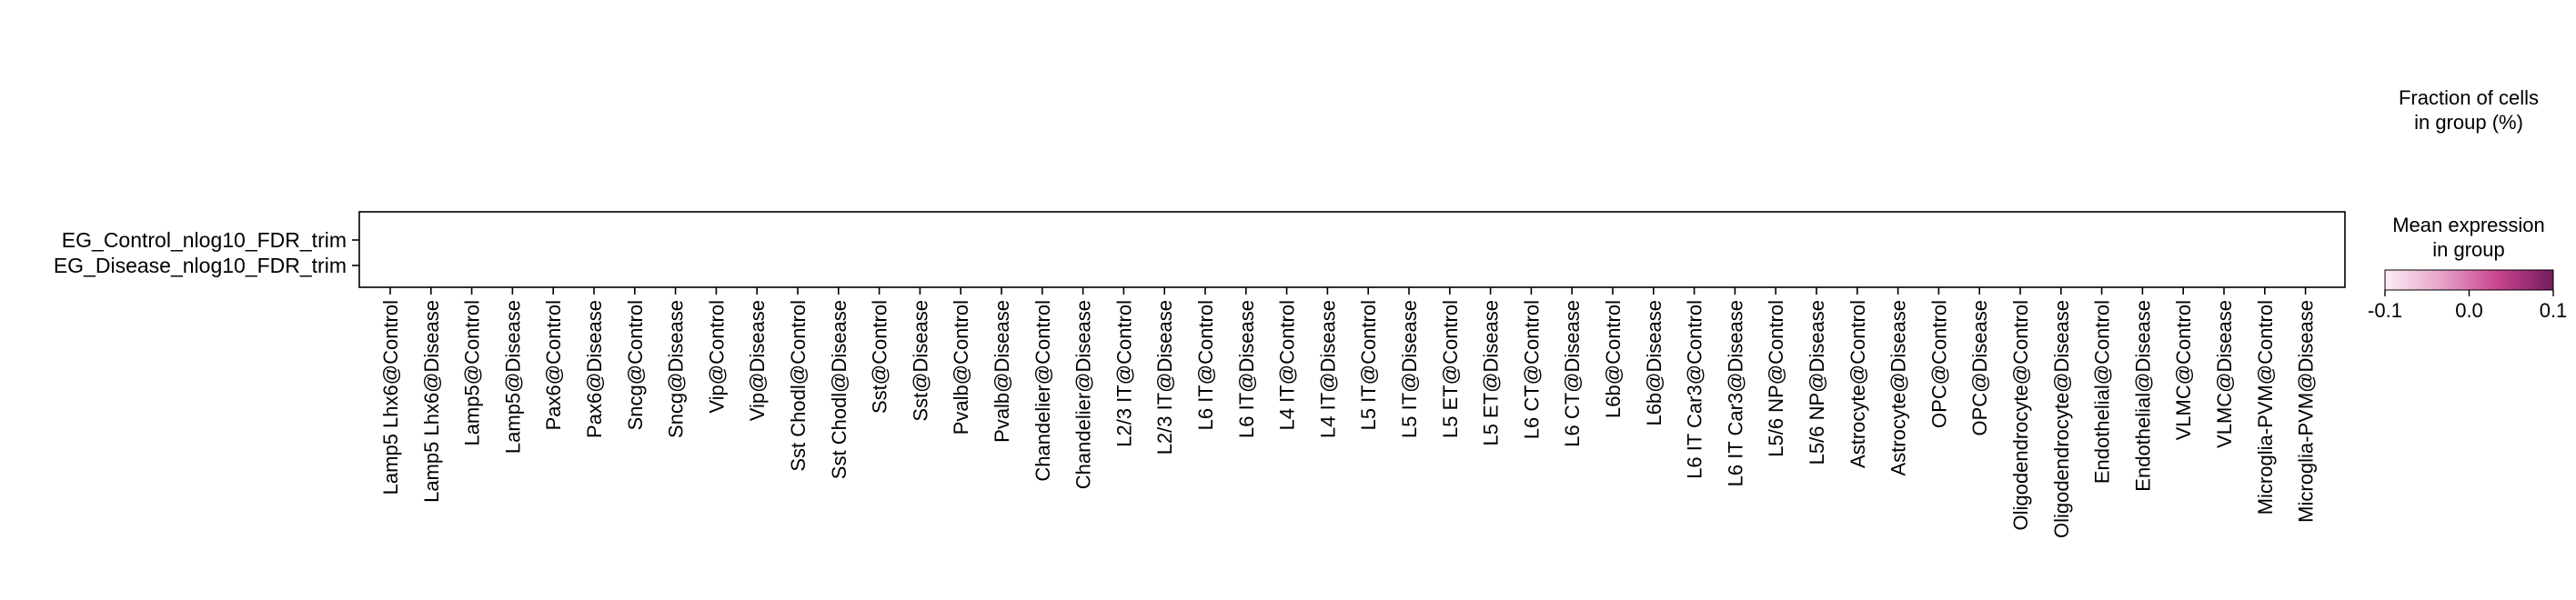 Image resolution: width=2576 pixels, height=600 pixels. I want to click on column-label: L6 CT@Control, so click(1531, 370).